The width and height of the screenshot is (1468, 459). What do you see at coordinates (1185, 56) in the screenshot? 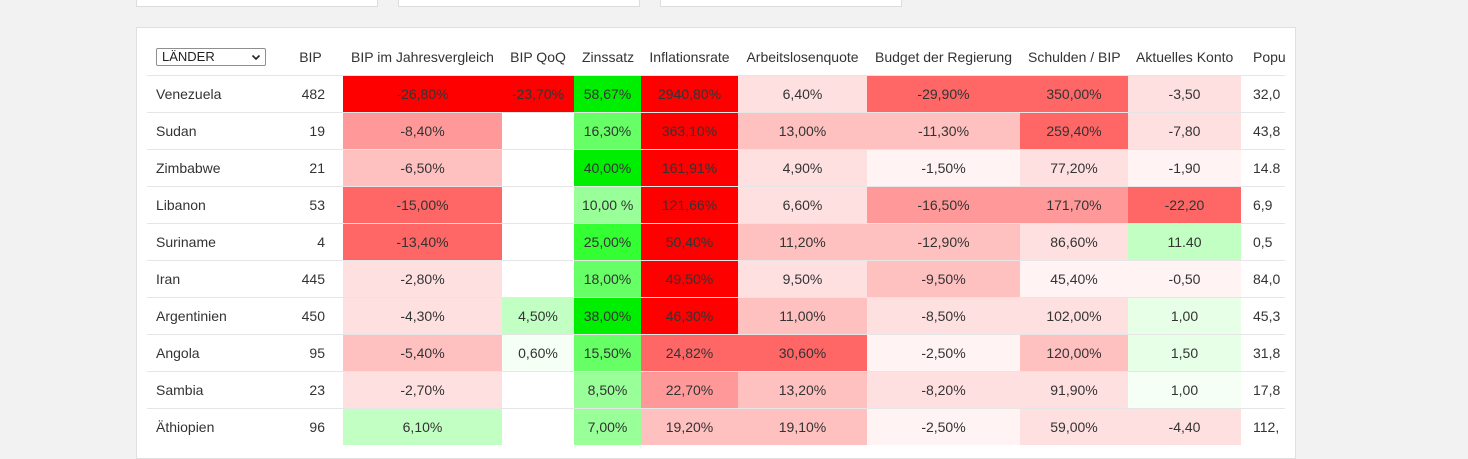
I see `column-header-aktuelles-konto: Aktuelles Konto` at bounding box center [1185, 56].